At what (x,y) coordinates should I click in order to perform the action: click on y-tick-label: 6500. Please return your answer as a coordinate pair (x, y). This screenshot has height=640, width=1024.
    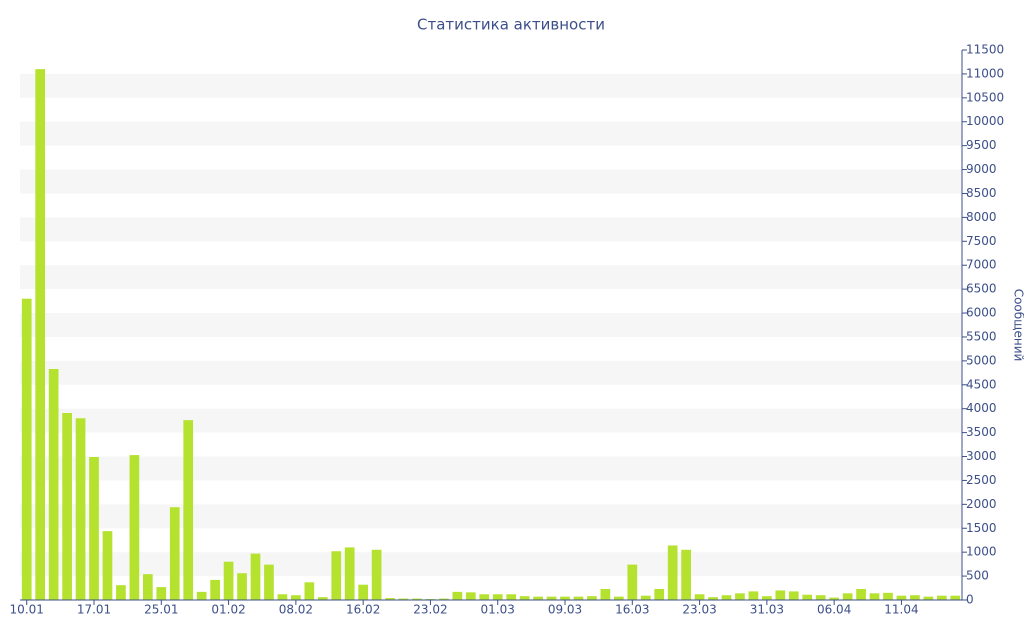
    Looking at the image, I should click on (981, 289).